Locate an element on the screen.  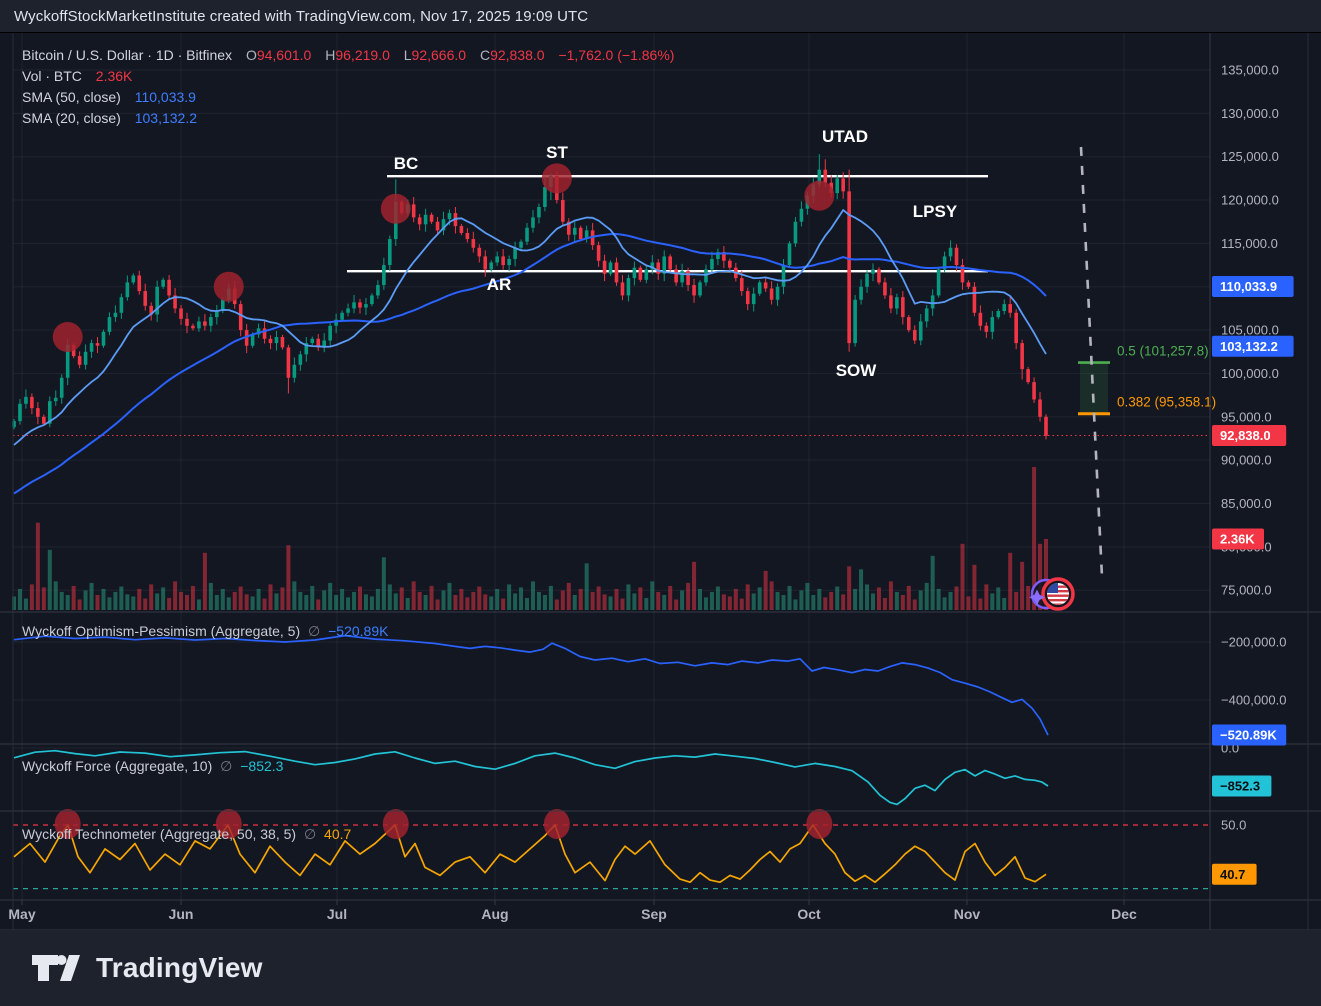
close-value: 92,838.0 is located at coordinates (517, 55).